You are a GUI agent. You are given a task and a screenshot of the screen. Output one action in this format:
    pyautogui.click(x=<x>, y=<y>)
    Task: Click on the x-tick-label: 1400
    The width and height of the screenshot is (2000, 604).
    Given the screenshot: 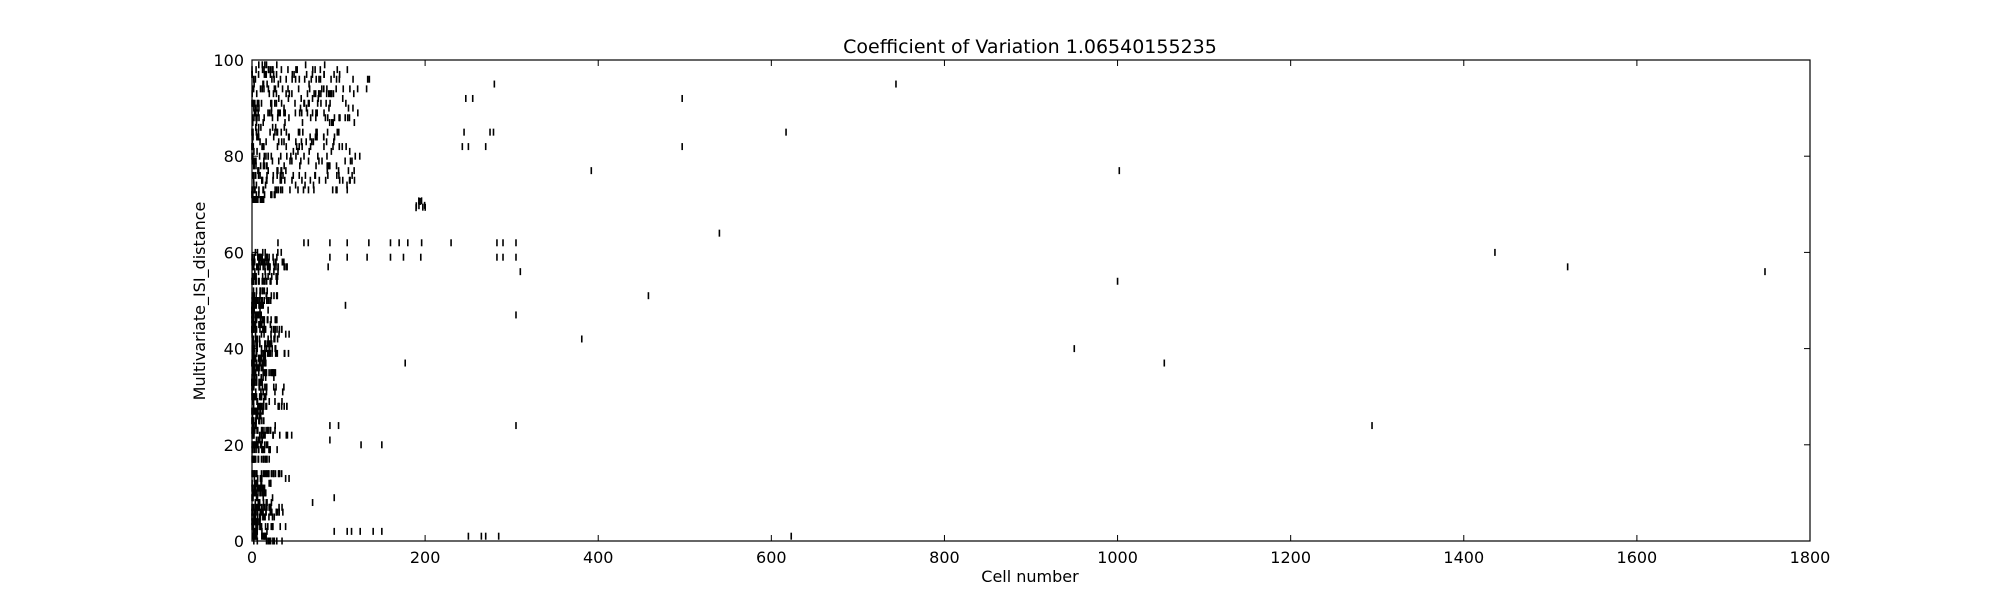 What is the action you would take?
    pyautogui.click(x=1463, y=557)
    